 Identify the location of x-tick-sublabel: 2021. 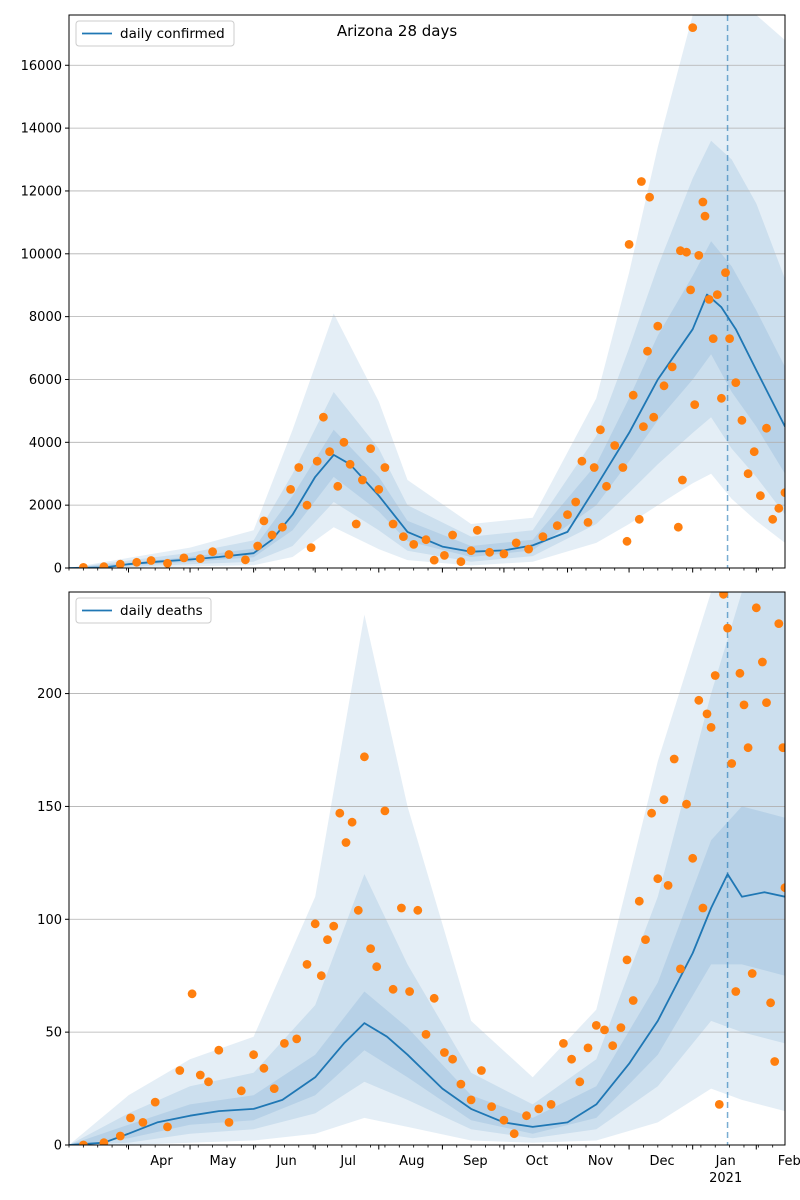
(725, 1178).